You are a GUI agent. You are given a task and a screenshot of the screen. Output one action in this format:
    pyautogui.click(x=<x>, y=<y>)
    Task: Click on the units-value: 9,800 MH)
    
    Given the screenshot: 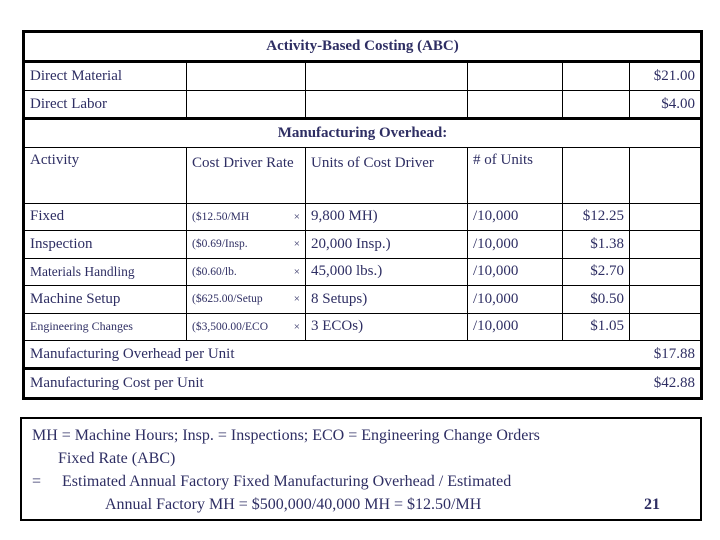 What is the action you would take?
    pyautogui.click(x=386, y=217)
    